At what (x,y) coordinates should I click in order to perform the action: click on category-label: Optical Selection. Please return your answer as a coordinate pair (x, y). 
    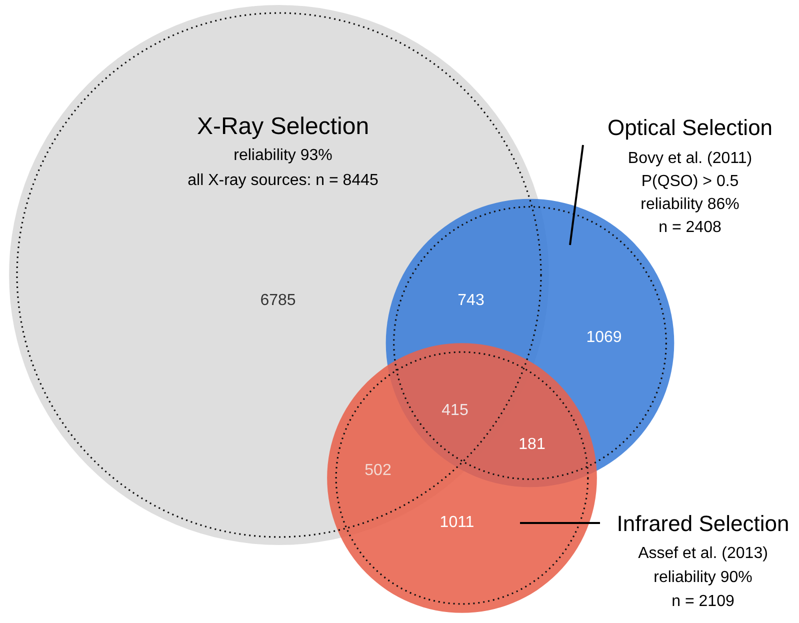
    Looking at the image, I should click on (690, 127).